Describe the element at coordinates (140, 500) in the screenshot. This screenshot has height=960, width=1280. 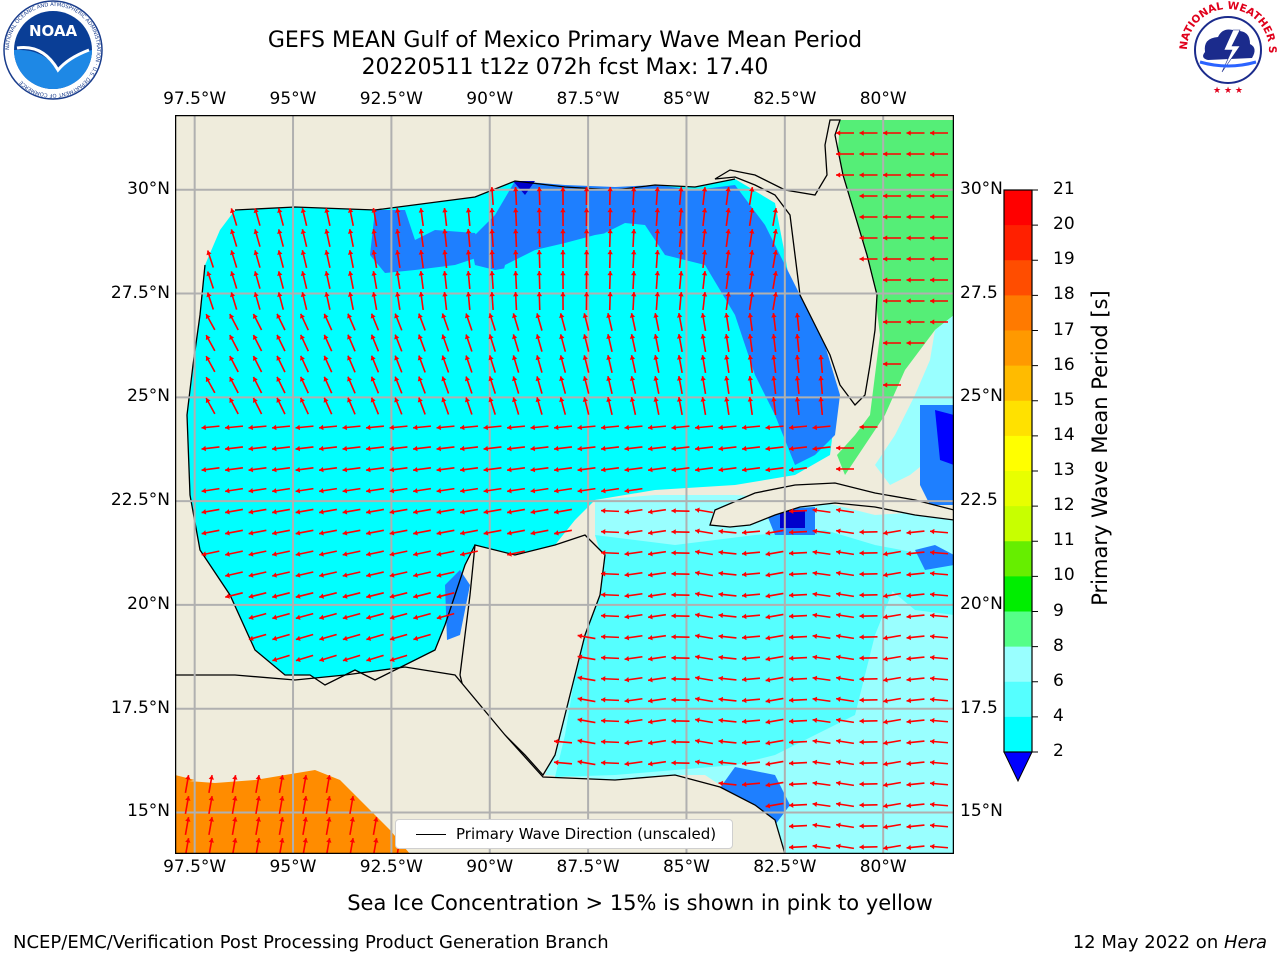
I see `lat-tick-left-3: 22.5°N` at that location.